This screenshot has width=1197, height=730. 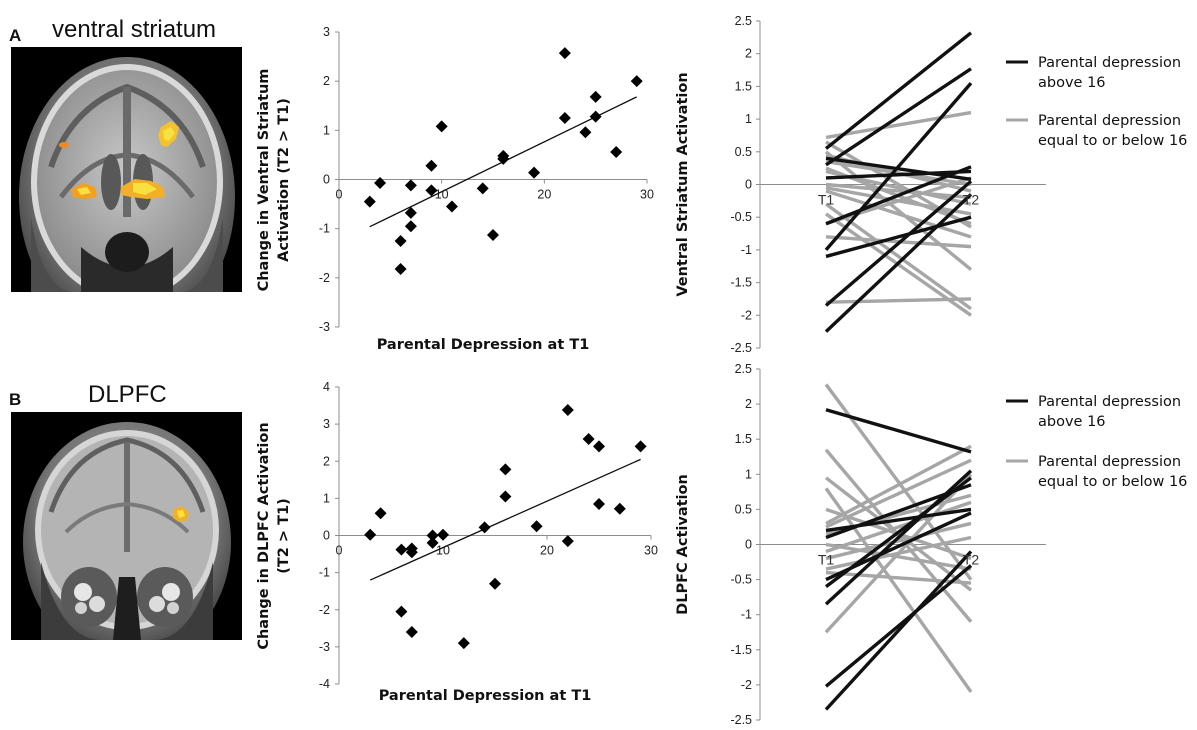 I want to click on scatter-b-y-tick-label: 0, so click(x=326, y=536).